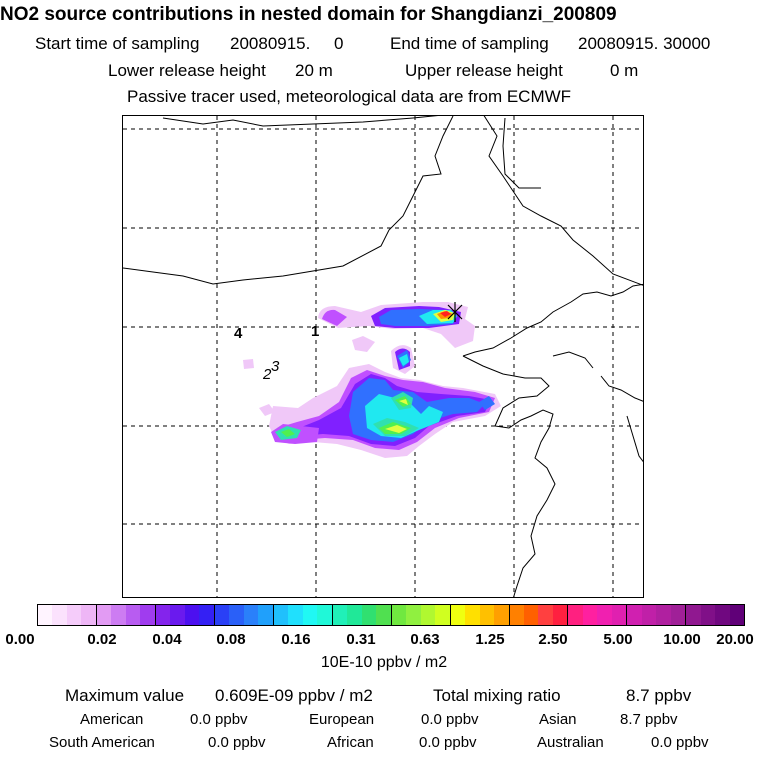 The width and height of the screenshot is (768, 768). I want to click on total-mixing-value: 8.7 ppbv, so click(659, 695).